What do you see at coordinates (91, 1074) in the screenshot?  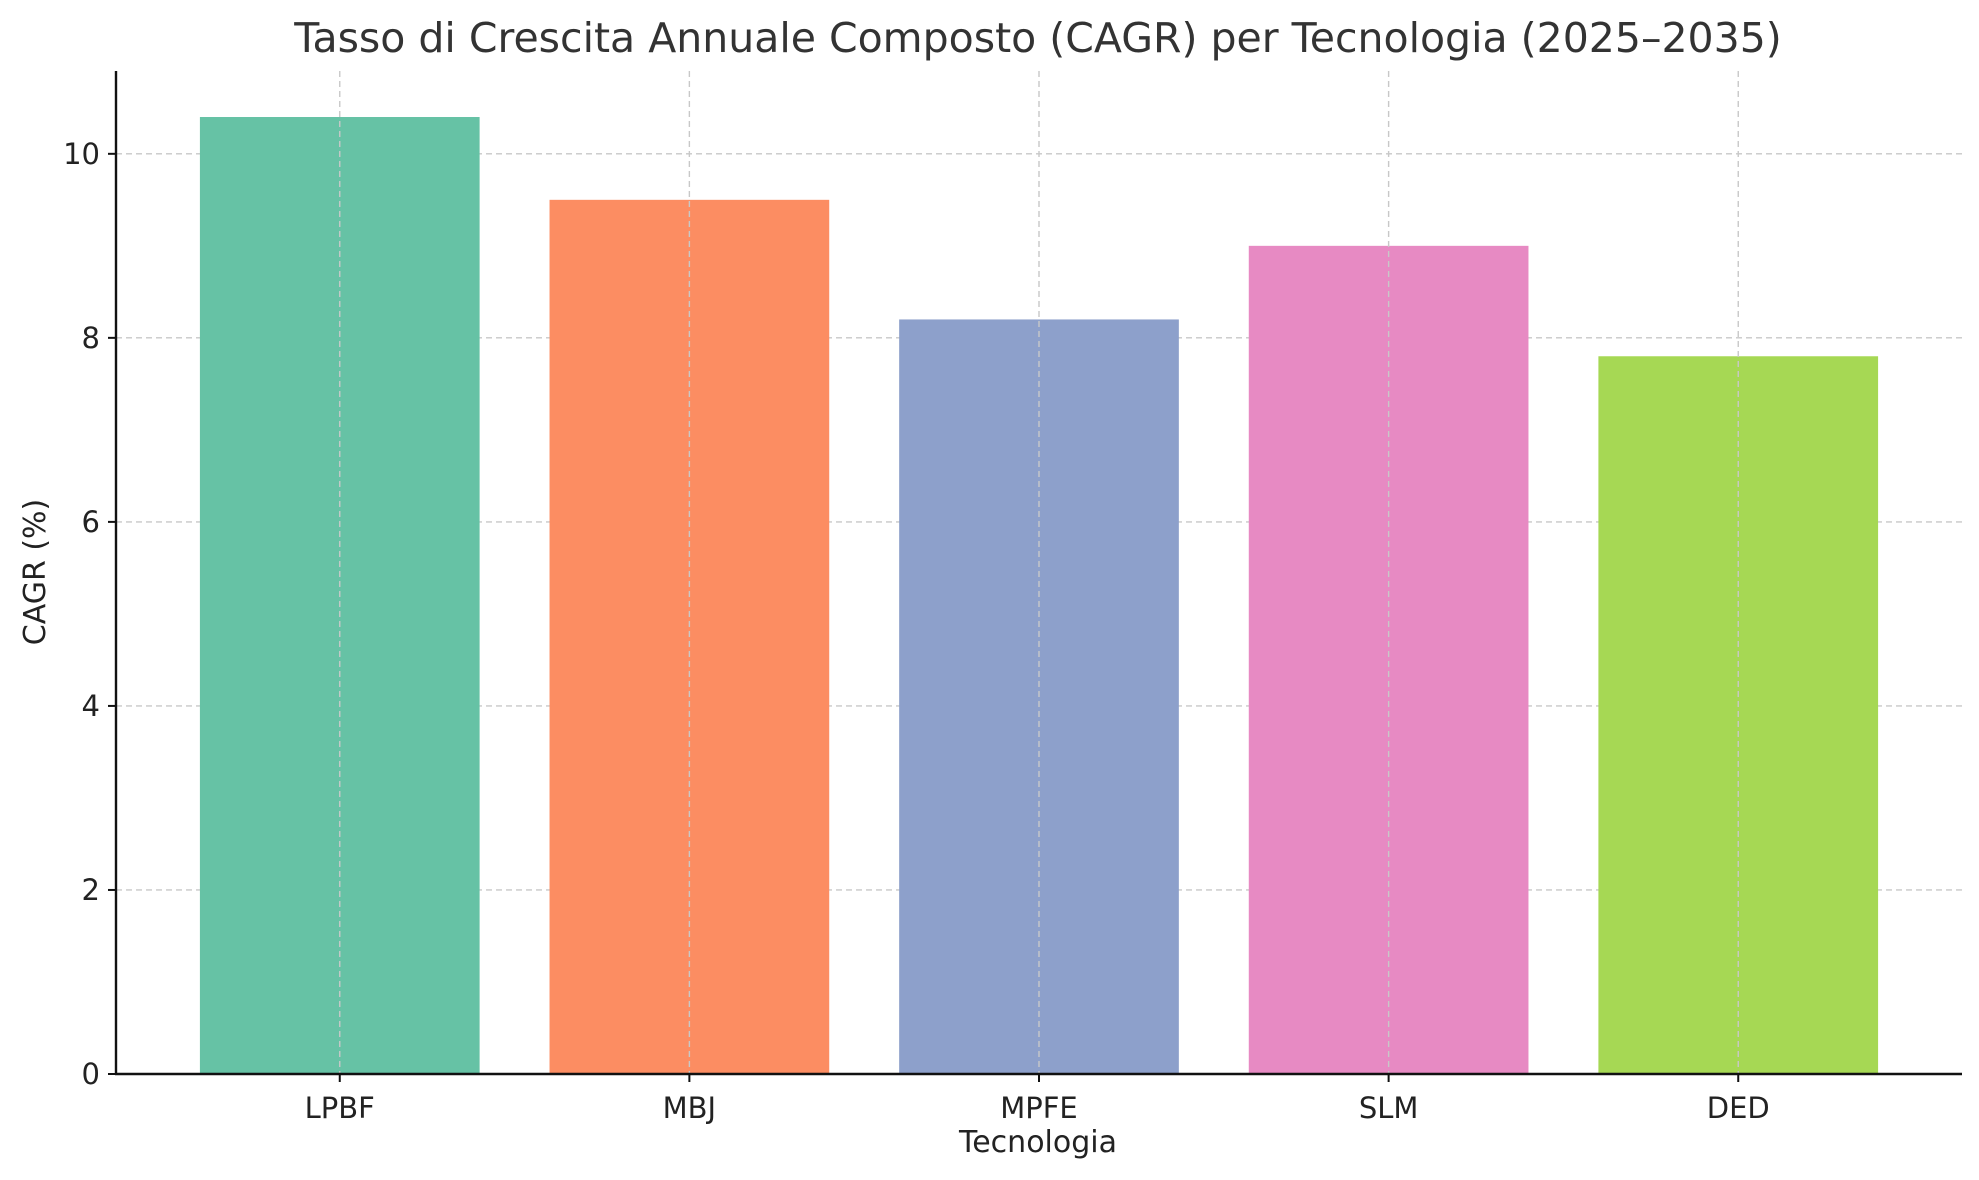 I see `y-tick-label: 0` at bounding box center [91, 1074].